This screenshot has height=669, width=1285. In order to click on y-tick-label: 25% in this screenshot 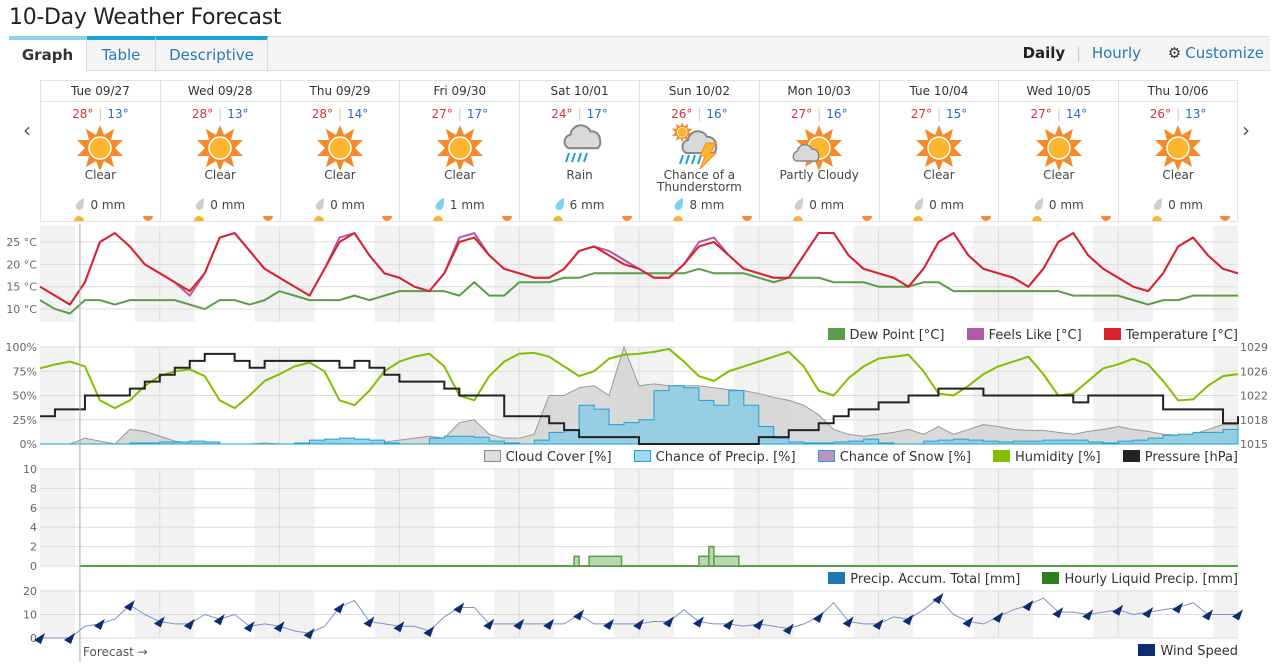, I will do `click(25, 420)`.